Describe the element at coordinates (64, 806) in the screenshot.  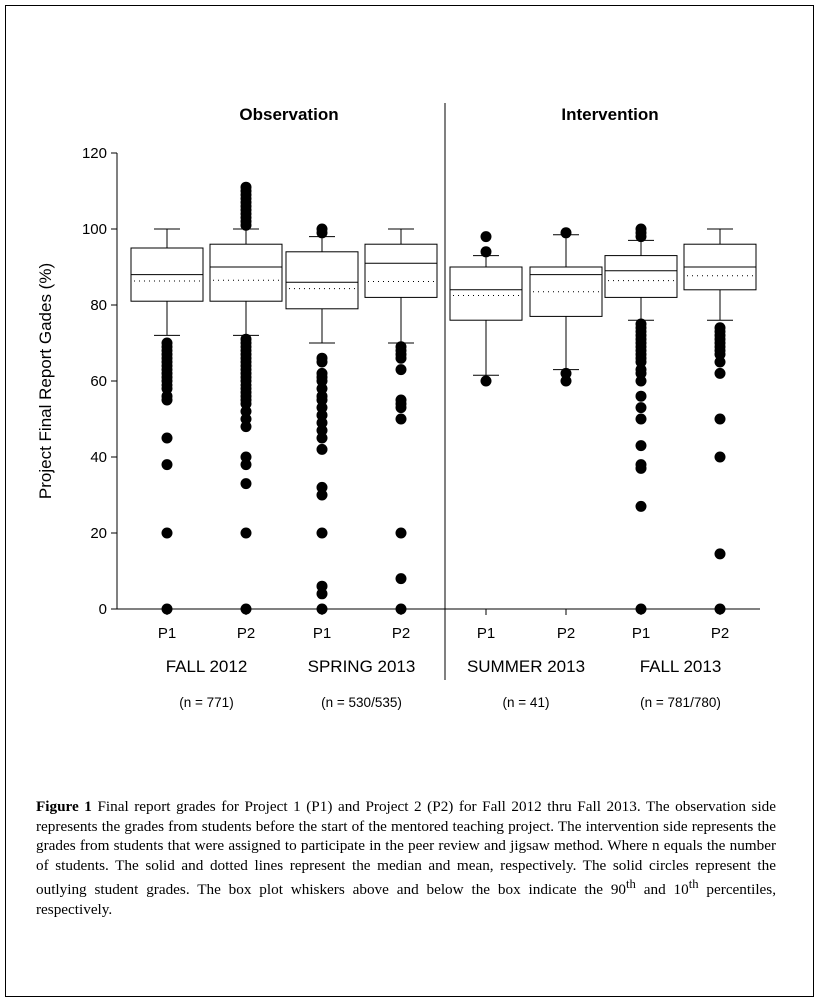
I see `caption-label: Figure 1` at that location.